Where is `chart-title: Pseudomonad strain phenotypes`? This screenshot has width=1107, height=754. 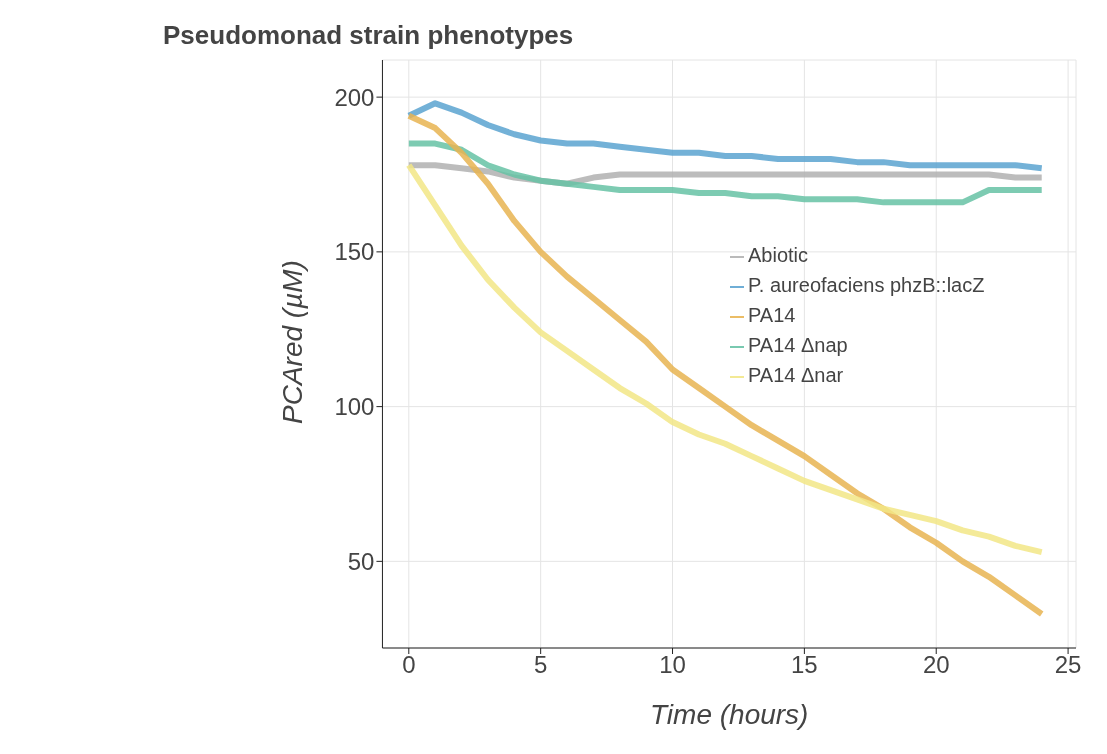
chart-title: Pseudomonad strain phenotypes is located at coordinates (368, 35).